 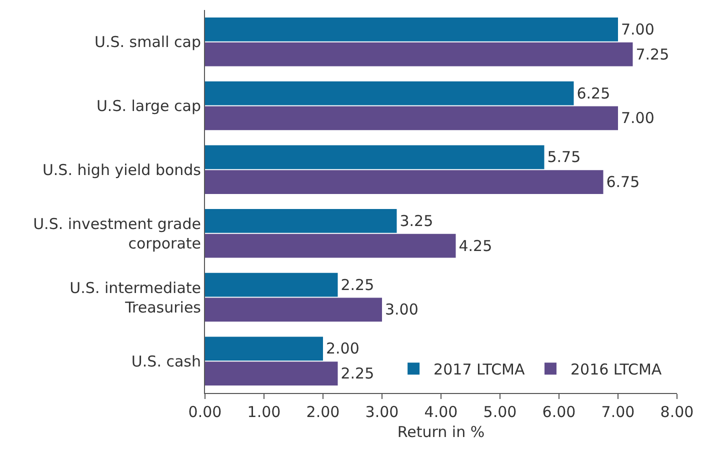 I want to click on x-tick-label: 5.00, so click(x=500, y=412).